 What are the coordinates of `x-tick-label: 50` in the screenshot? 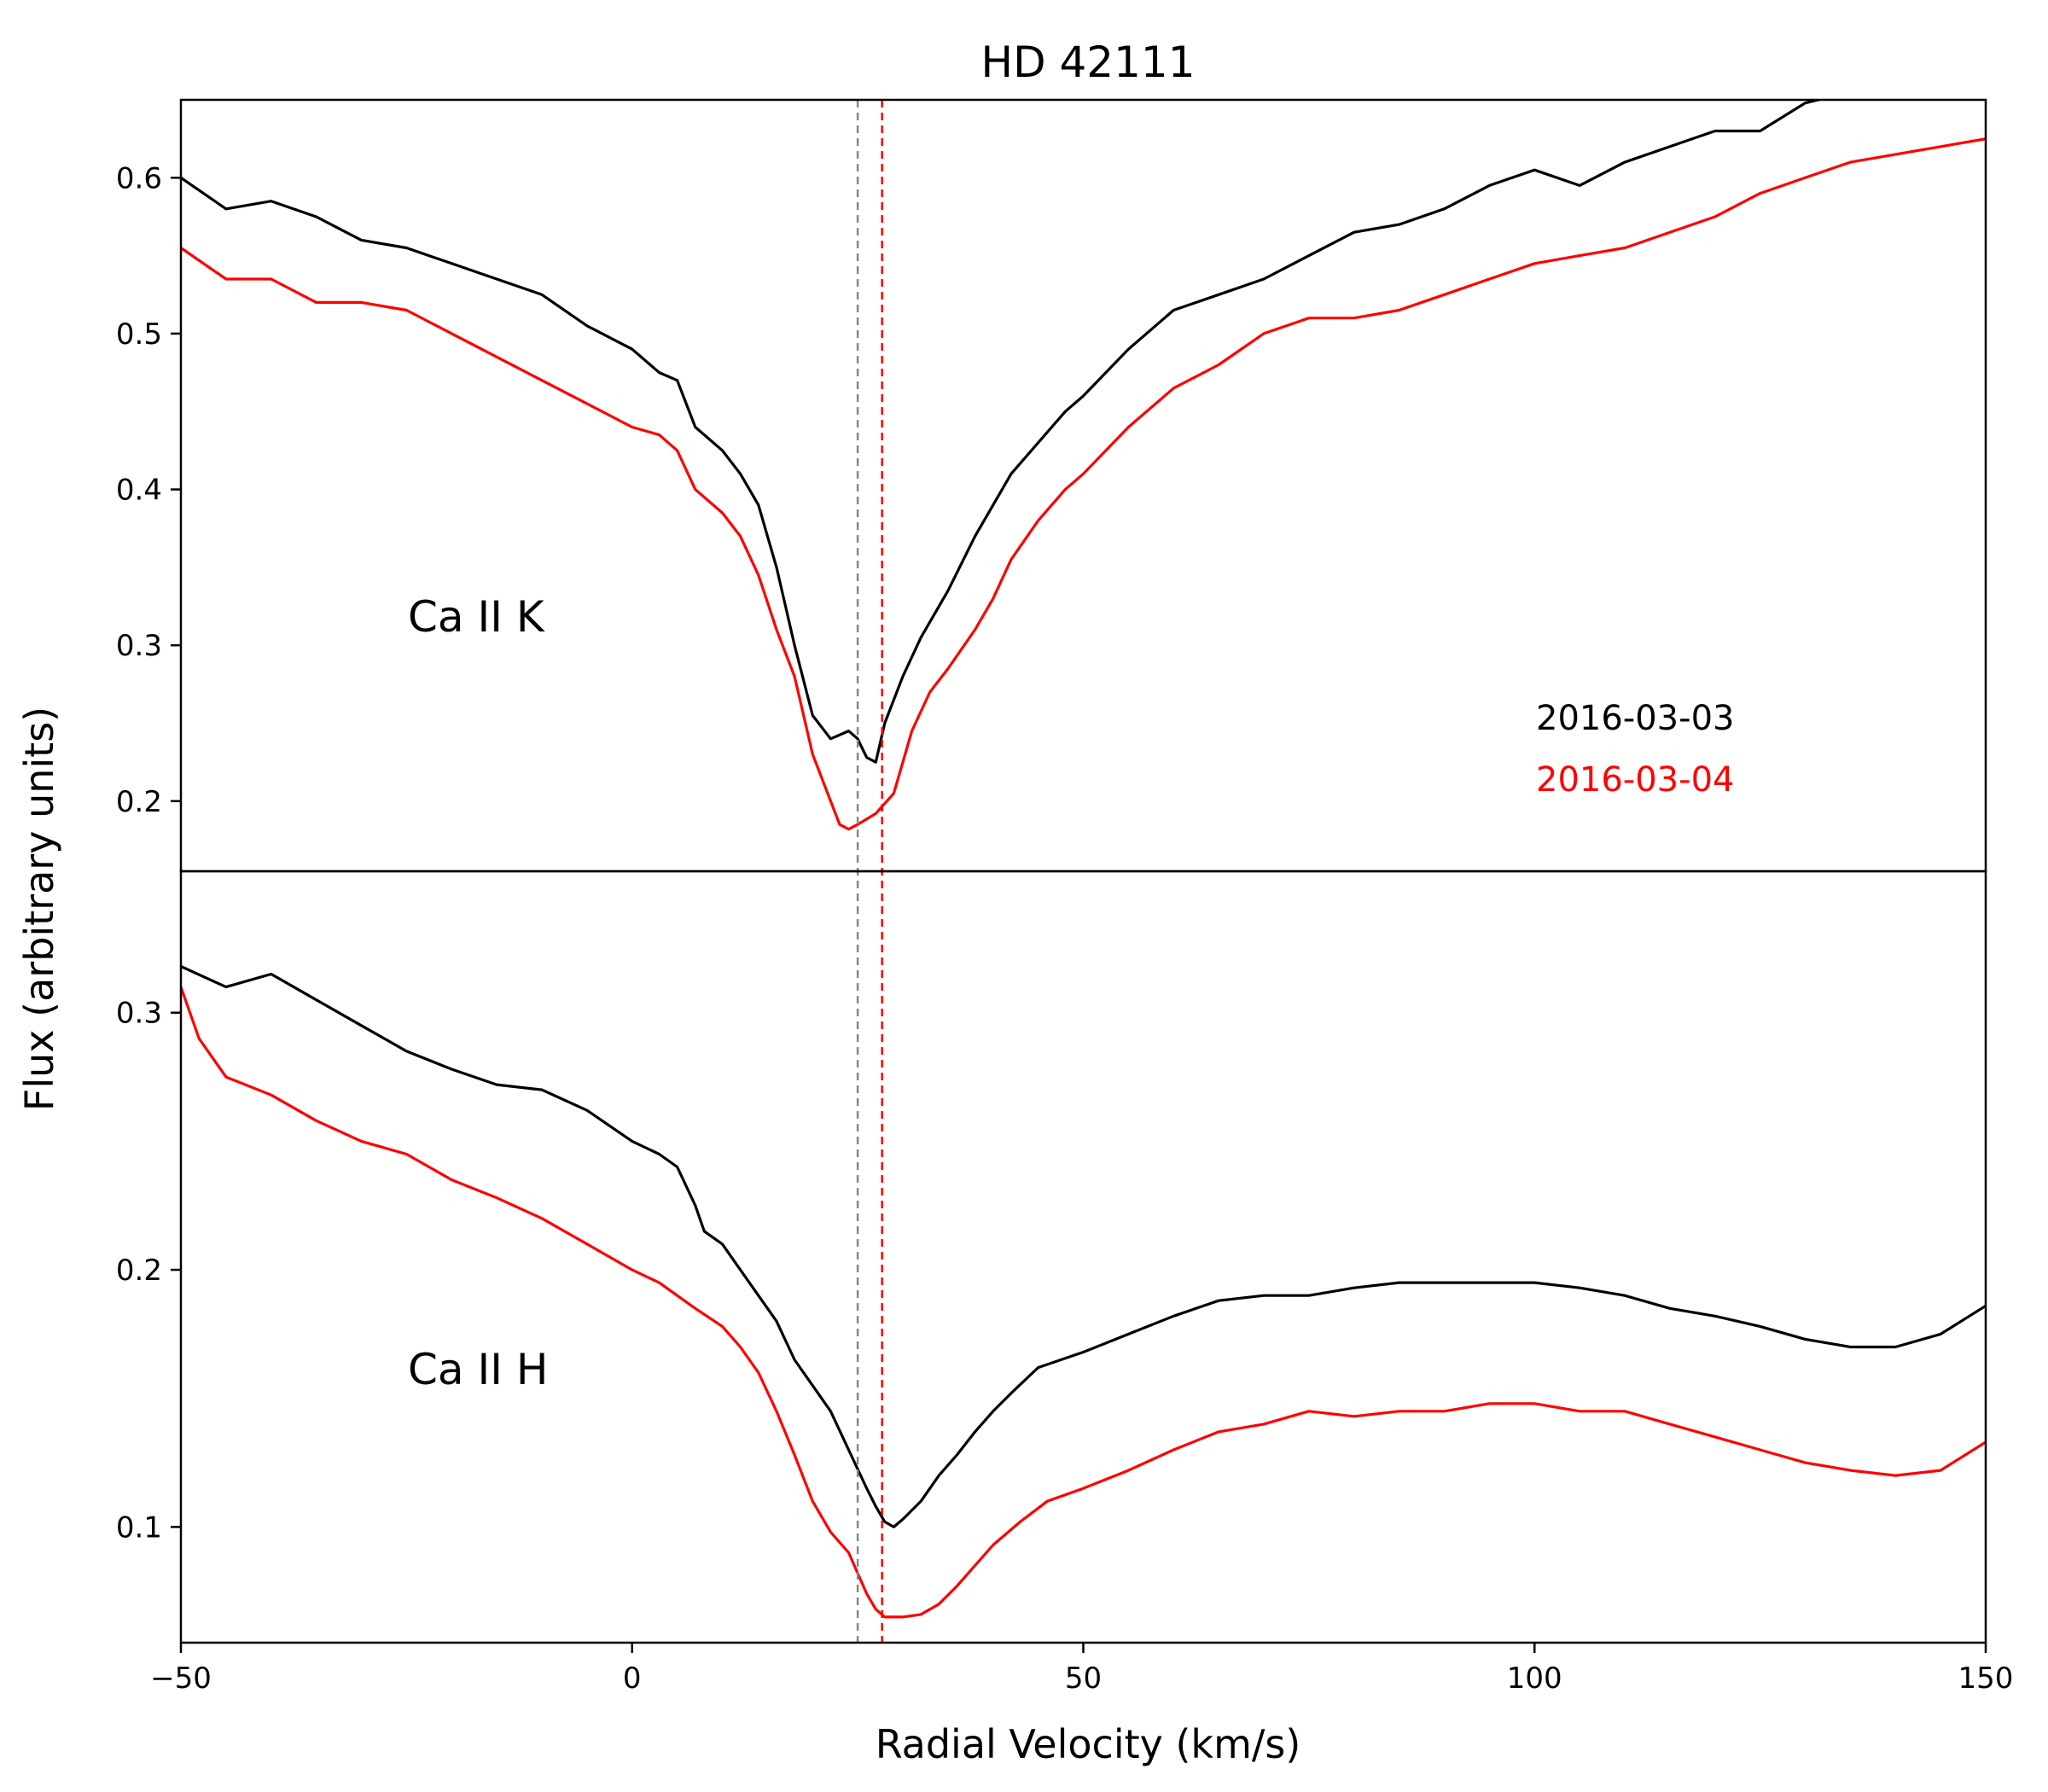 It's located at (1083, 1678).